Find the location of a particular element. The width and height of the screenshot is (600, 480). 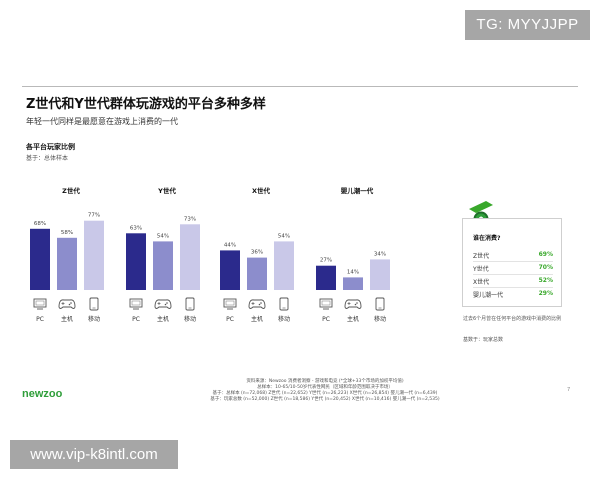

newzoo-logo: newzoo is located at coordinates (42, 394).